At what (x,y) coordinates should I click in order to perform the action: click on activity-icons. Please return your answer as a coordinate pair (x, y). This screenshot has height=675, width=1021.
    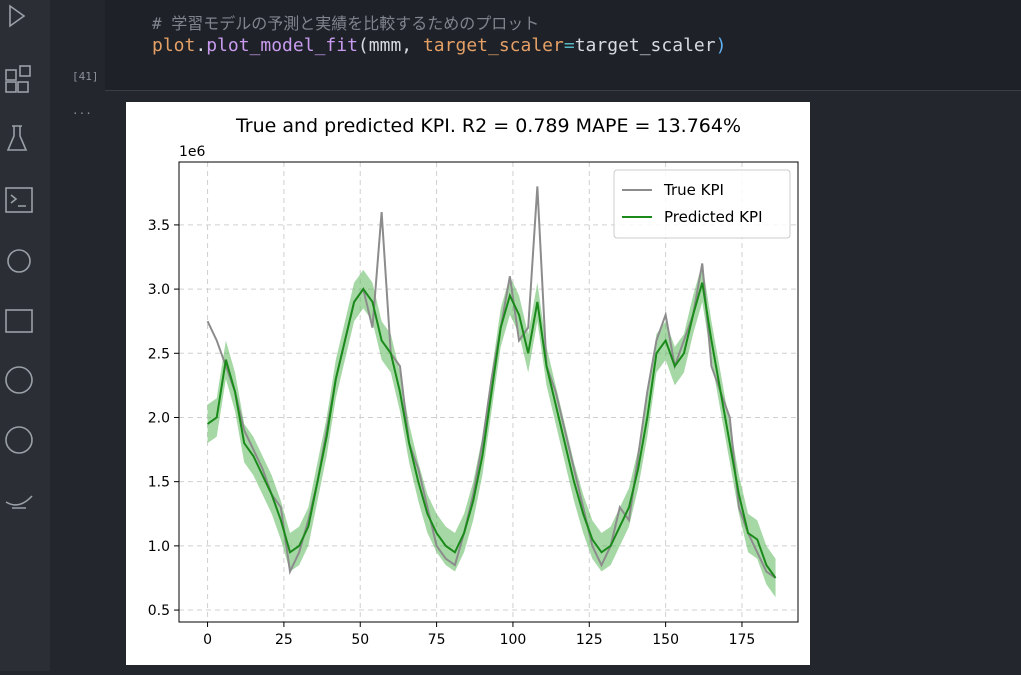
    Looking at the image, I should click on (19, 256).